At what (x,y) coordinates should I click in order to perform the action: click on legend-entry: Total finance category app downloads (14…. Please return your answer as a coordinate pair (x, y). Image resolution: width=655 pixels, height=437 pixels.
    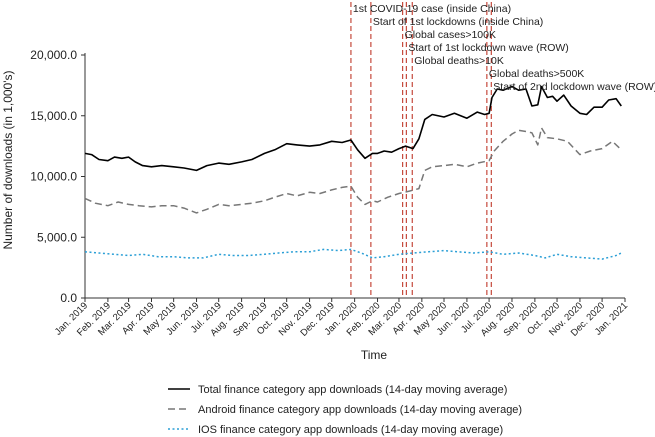
    Looking at the image, I should click on (352, 390).